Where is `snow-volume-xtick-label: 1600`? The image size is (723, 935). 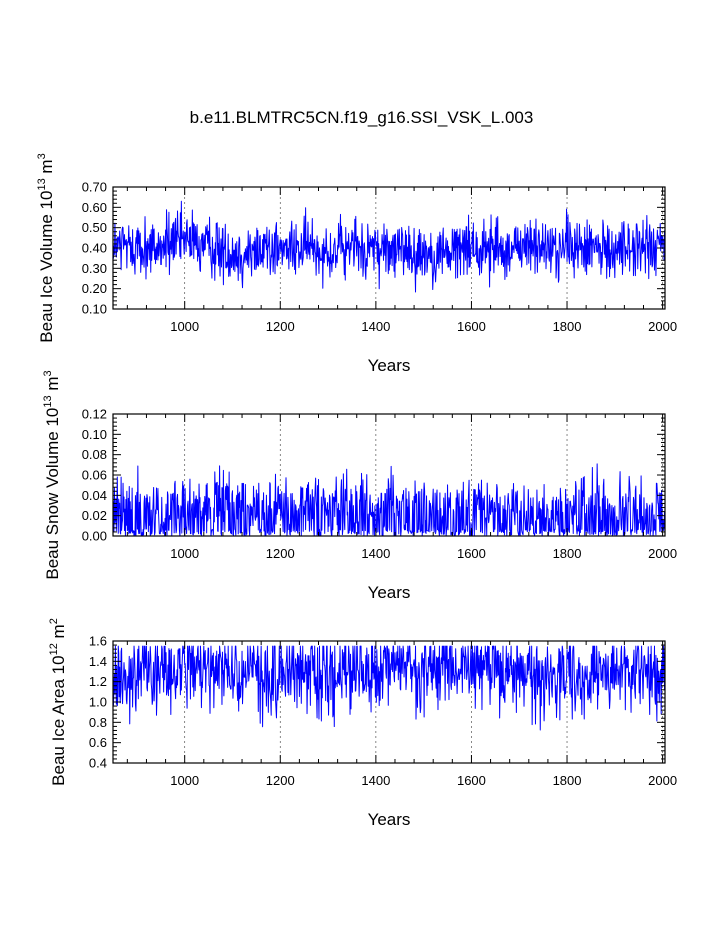
snow-volume-xtick-label: 1600 is located at coordinates (471, 553).